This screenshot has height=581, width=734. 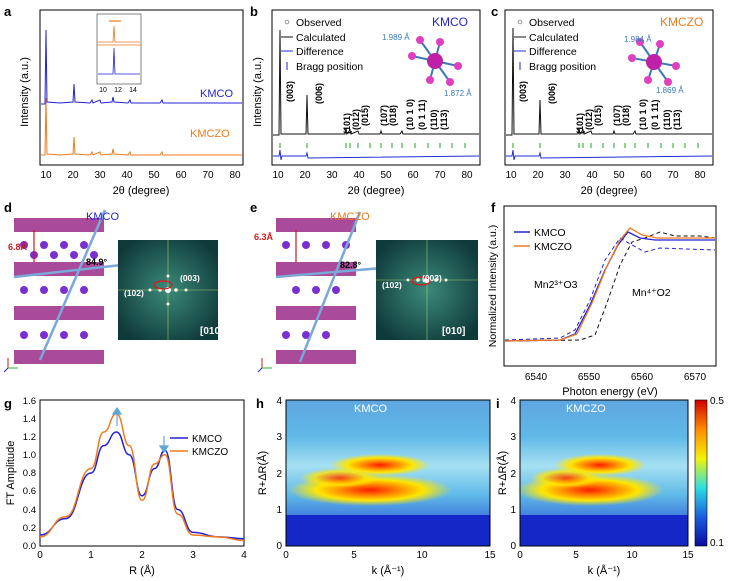 What do you see at coordinates (576, 555) in the screenshot?
I see `xtick: 5` at bounding box center [576, 555].